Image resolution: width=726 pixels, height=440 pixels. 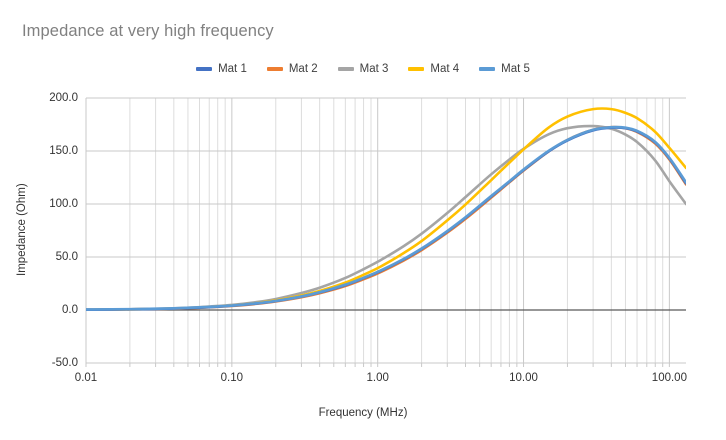 I want to click on x-tick-label: 0.01, so click(x=86, y=378).